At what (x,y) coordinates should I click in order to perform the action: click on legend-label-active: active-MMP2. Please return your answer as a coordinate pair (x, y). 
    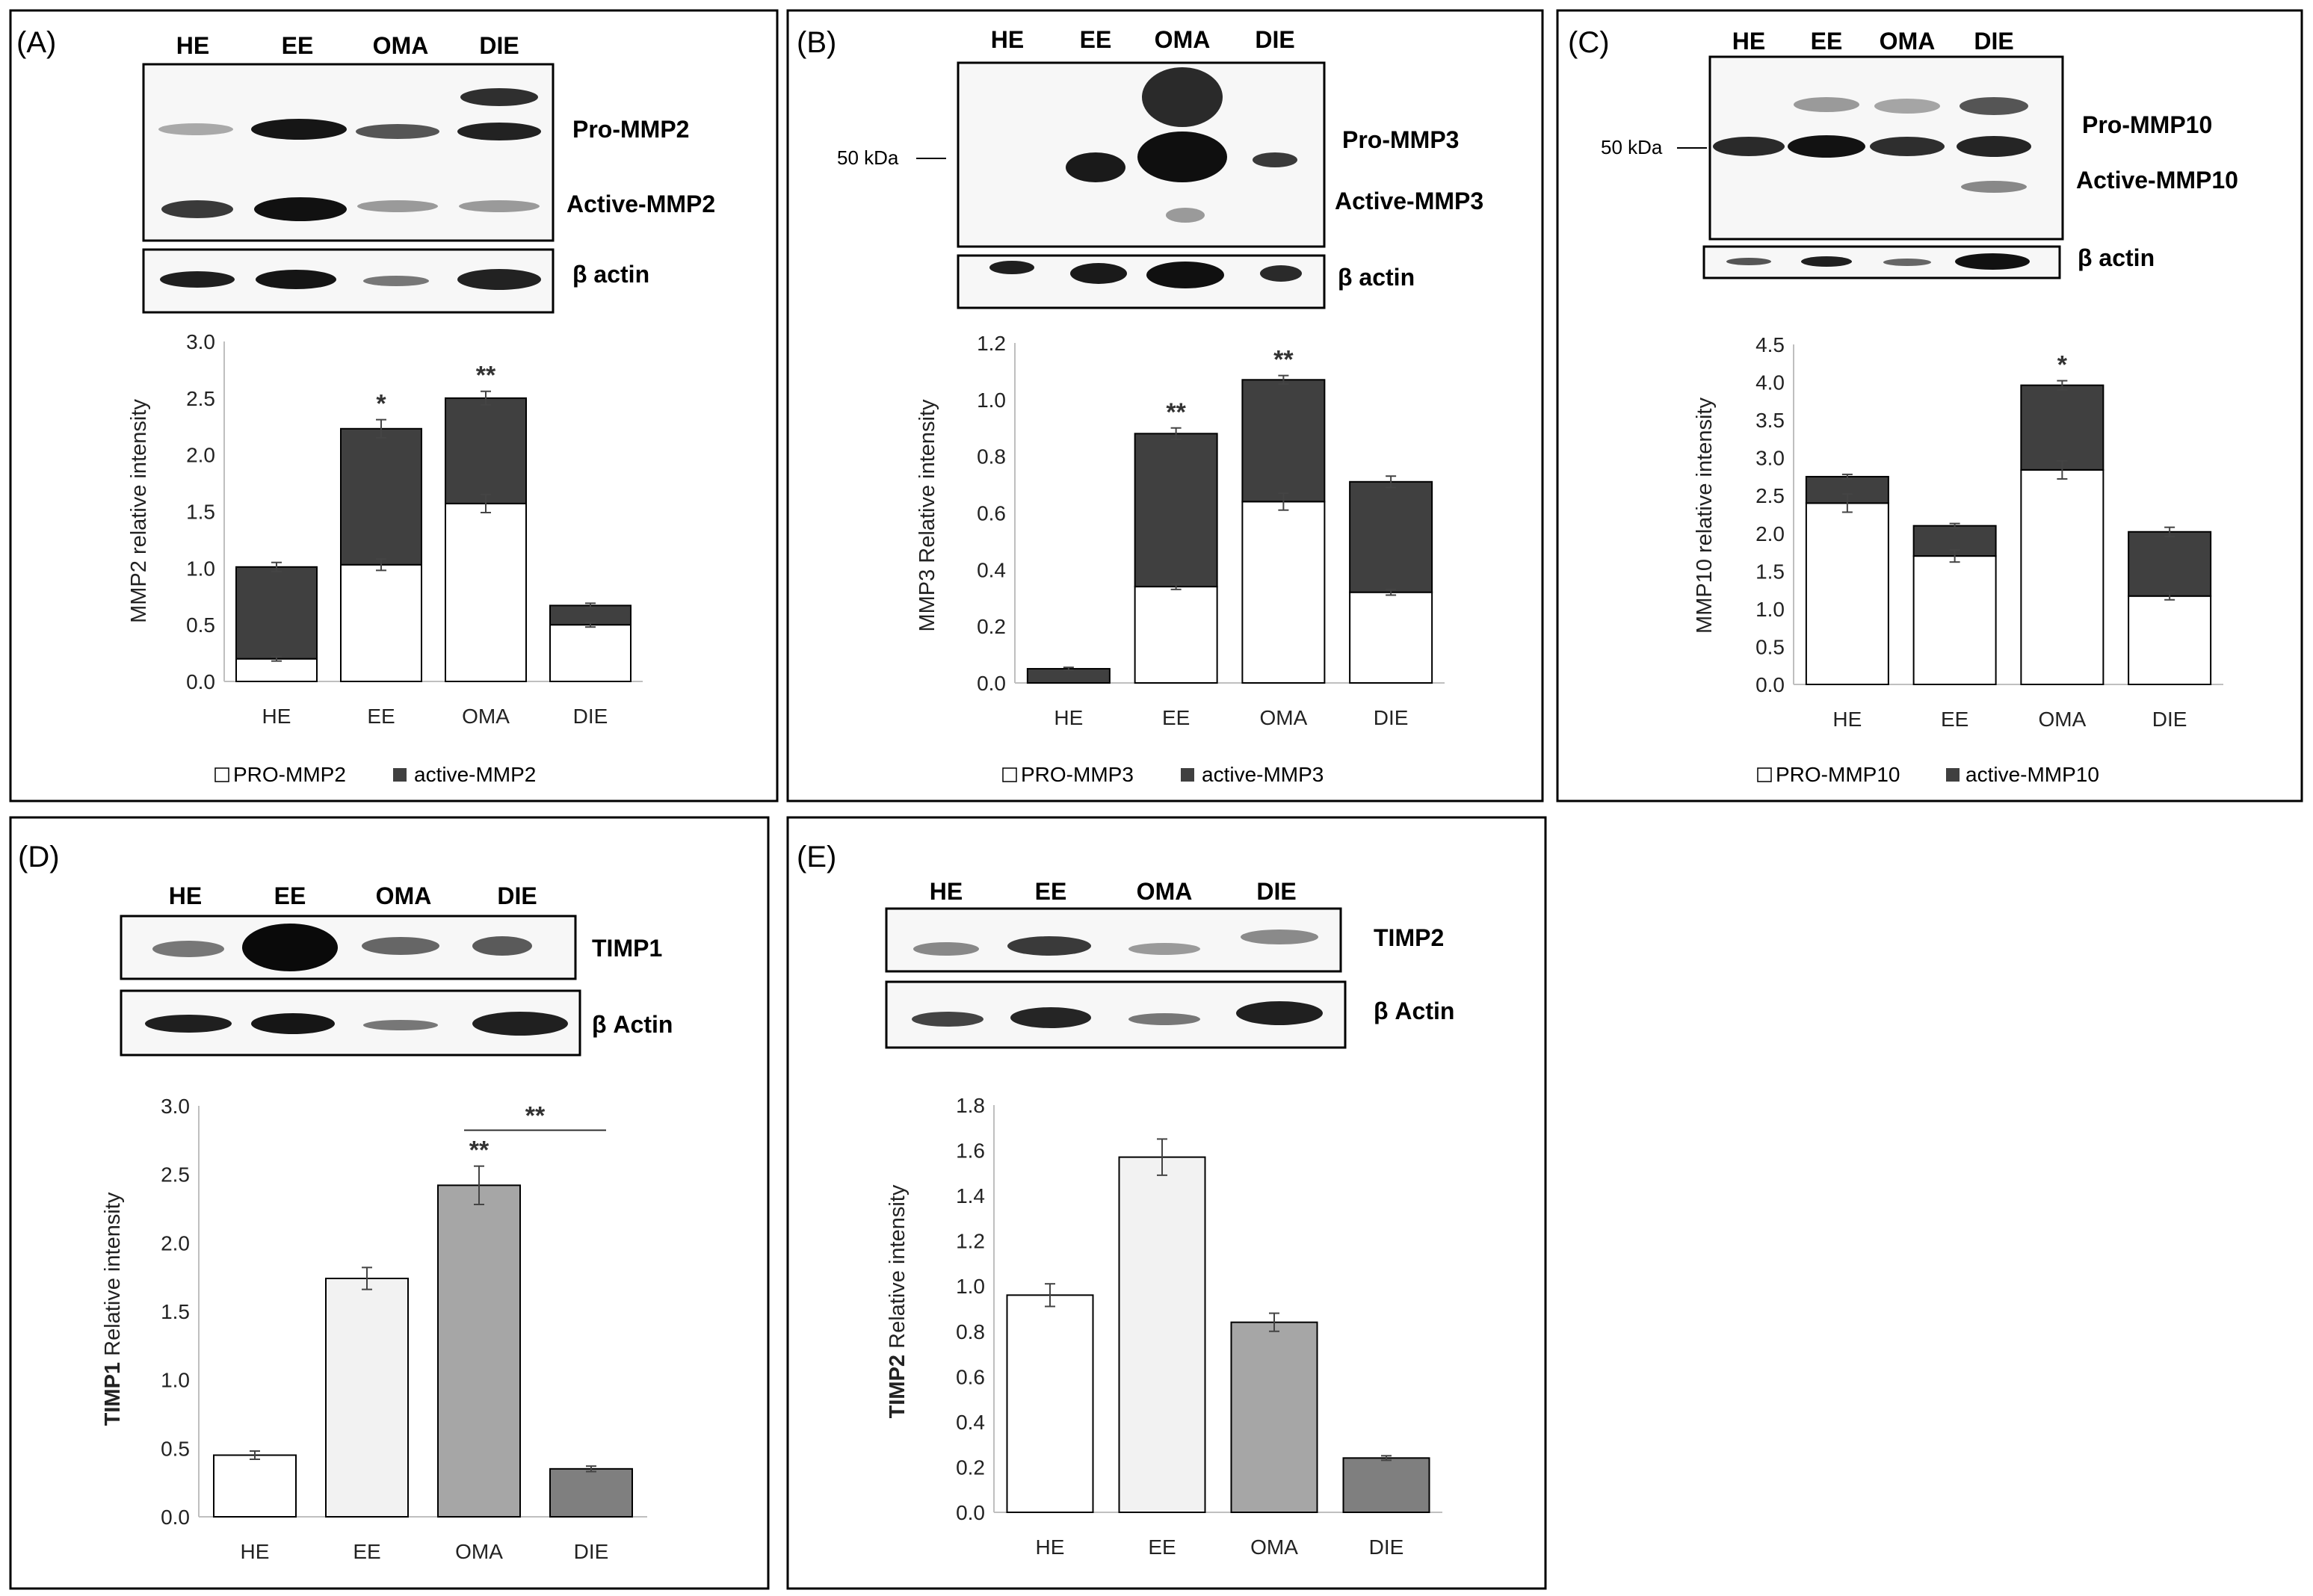
    Looking at the image, I should click on (475, 774).